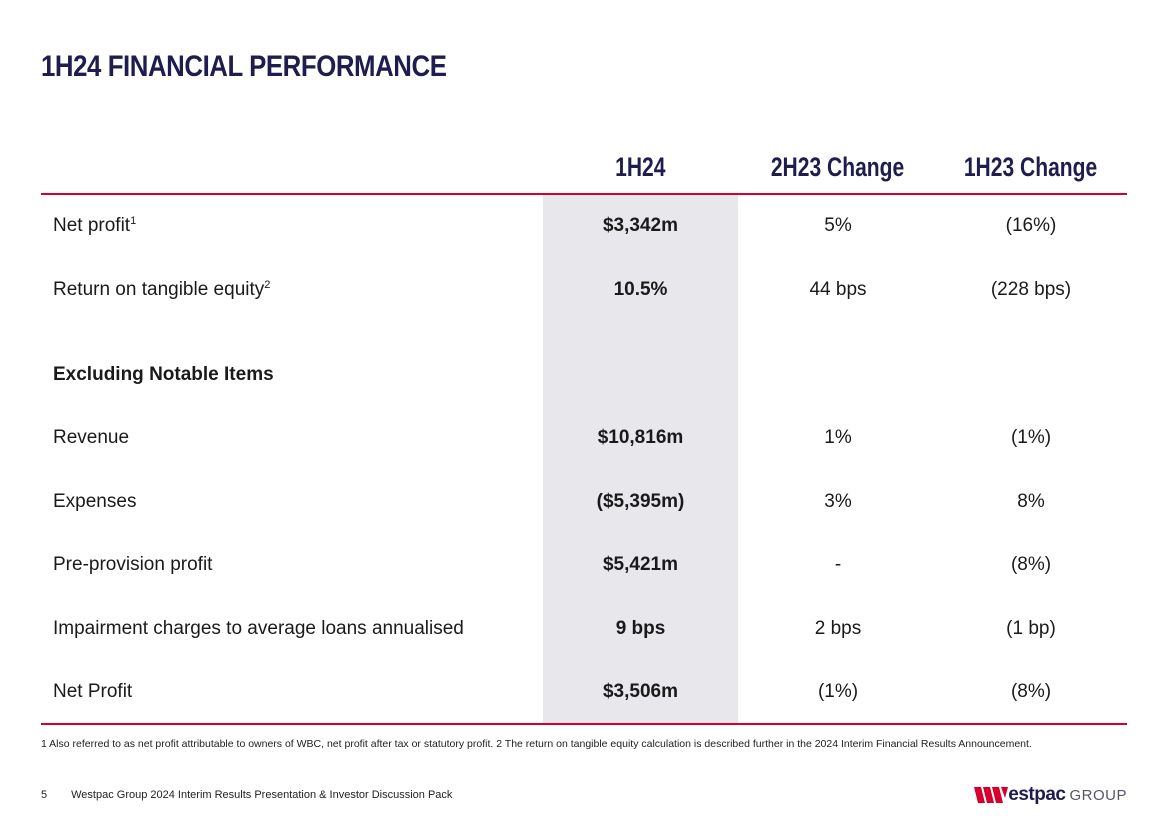  Describe the element at coordinates (1031, 289) in the screenshot. I see `cell-1h23-change: (228 bps)` at that location.